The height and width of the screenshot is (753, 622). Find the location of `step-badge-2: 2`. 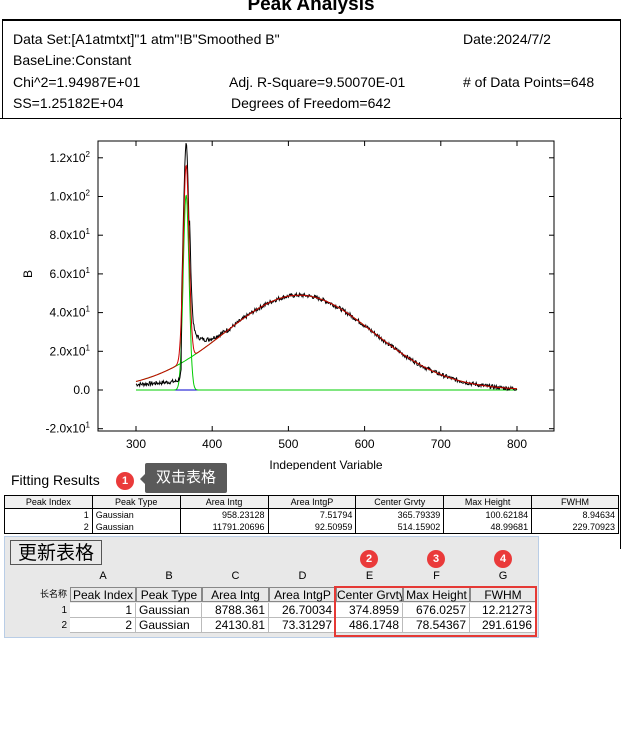

step-badge-2: 2 is located at coordinates (369, 559).